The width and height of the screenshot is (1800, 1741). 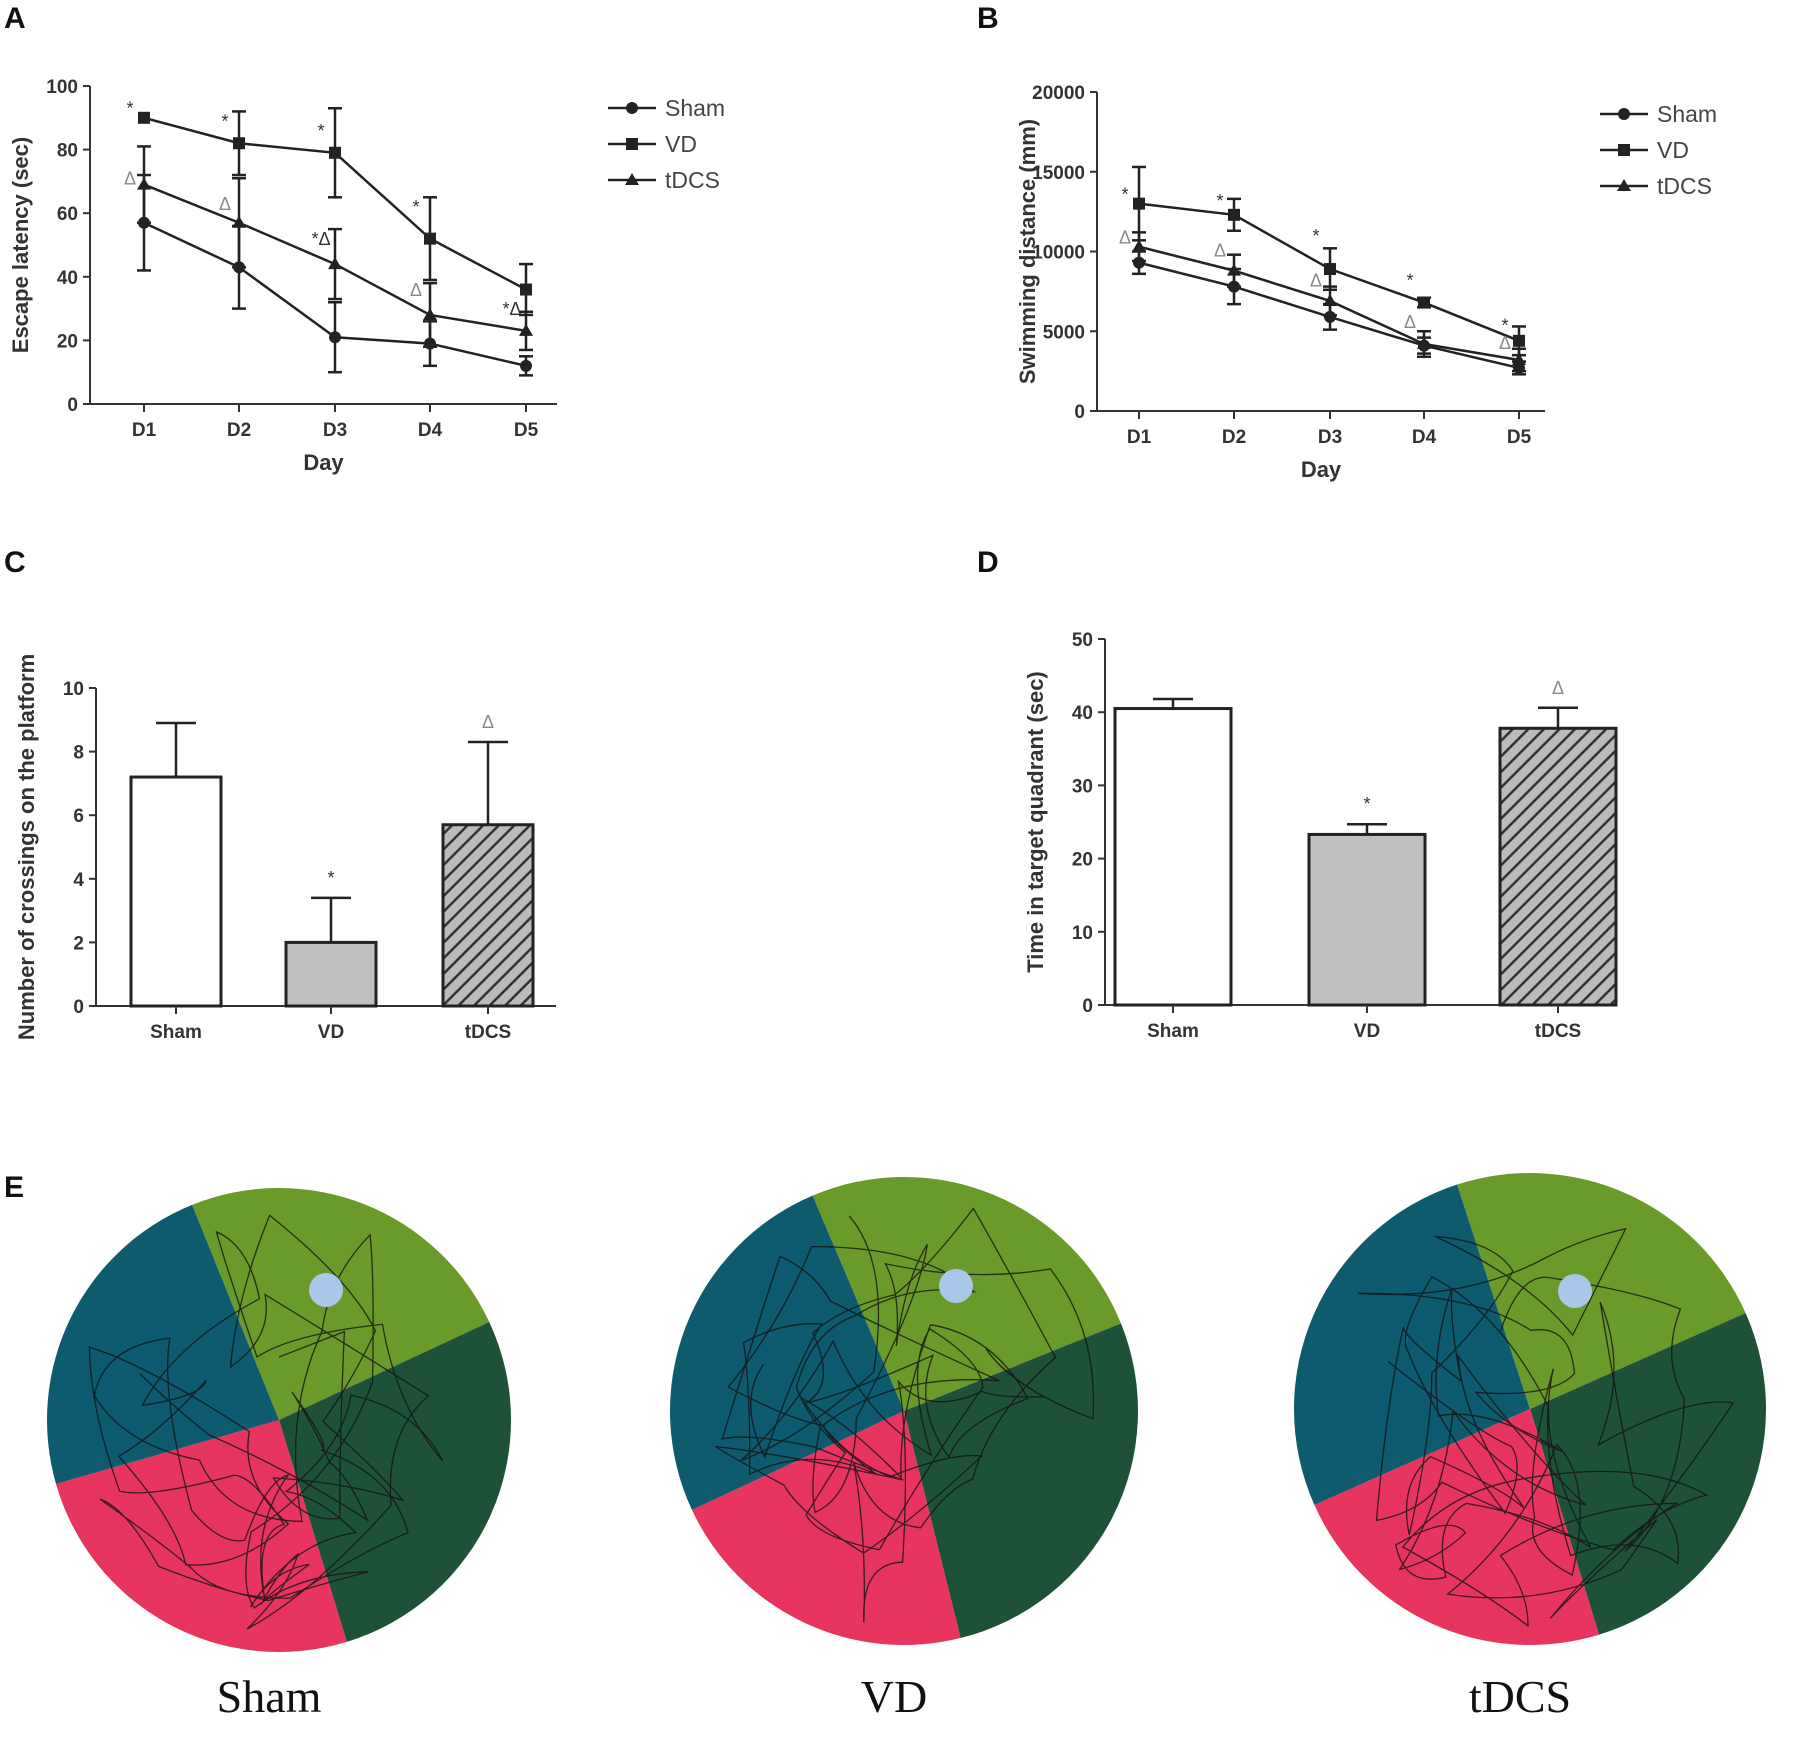 What do you see at coordinates (1558, 1031) in the screenshot?
I see `x-tick-label-tdcs: tDCS` at bounding box center [1558, 1031].